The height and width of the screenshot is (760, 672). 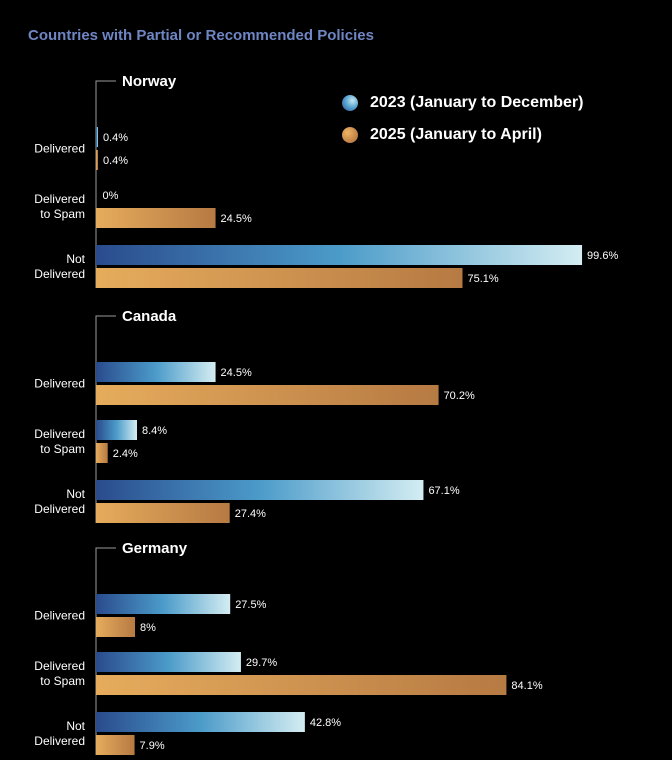 What do you see at coordinates (148, 628) in the screenshot?
I see `data-label-germany-delivered-2025: 8%` at bounding box center [148, 628].